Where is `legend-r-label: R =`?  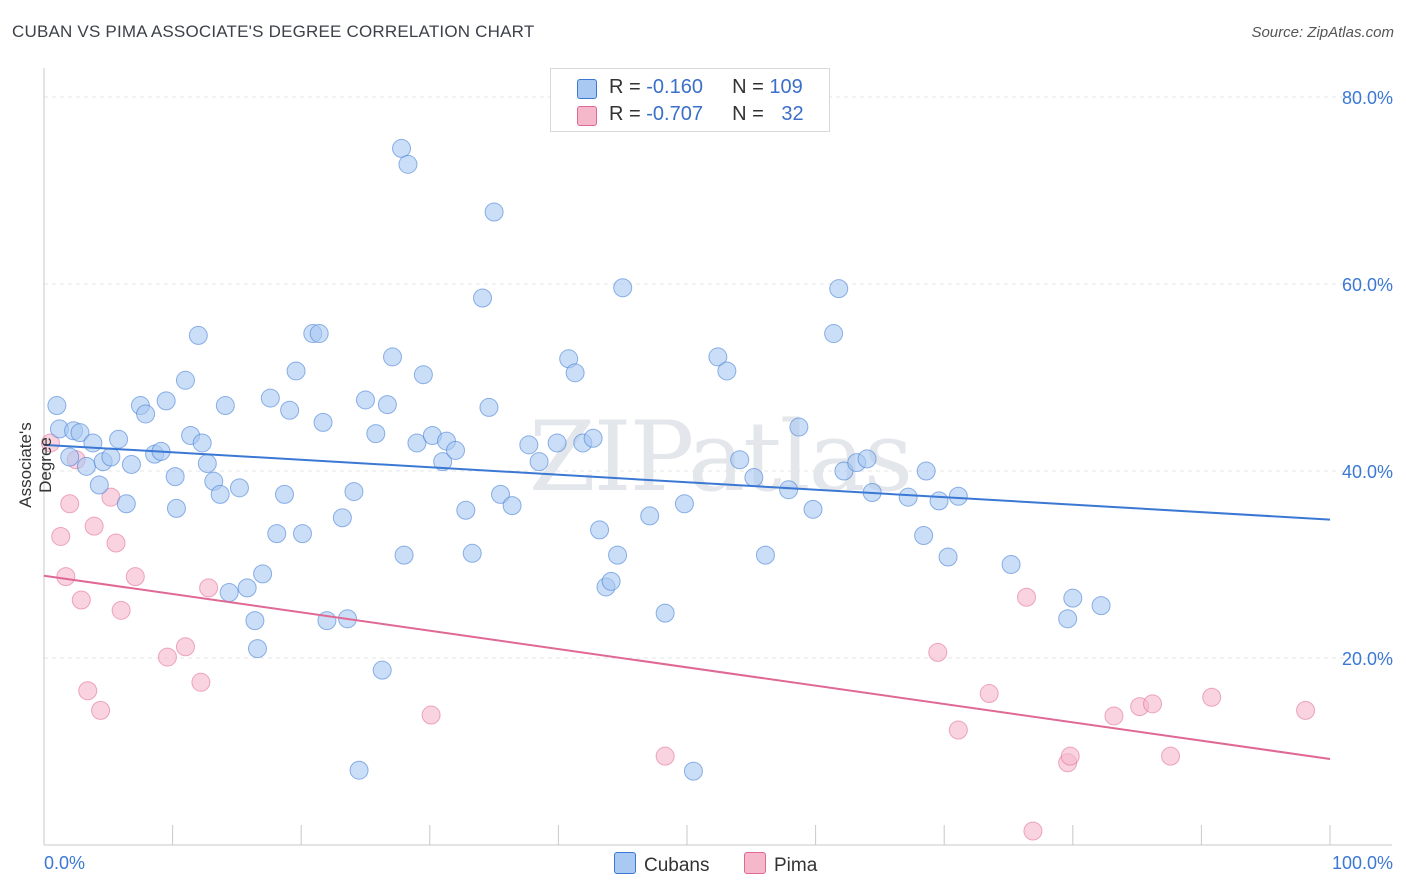 legend-r-label: R = is located at coordinates (628, 114).